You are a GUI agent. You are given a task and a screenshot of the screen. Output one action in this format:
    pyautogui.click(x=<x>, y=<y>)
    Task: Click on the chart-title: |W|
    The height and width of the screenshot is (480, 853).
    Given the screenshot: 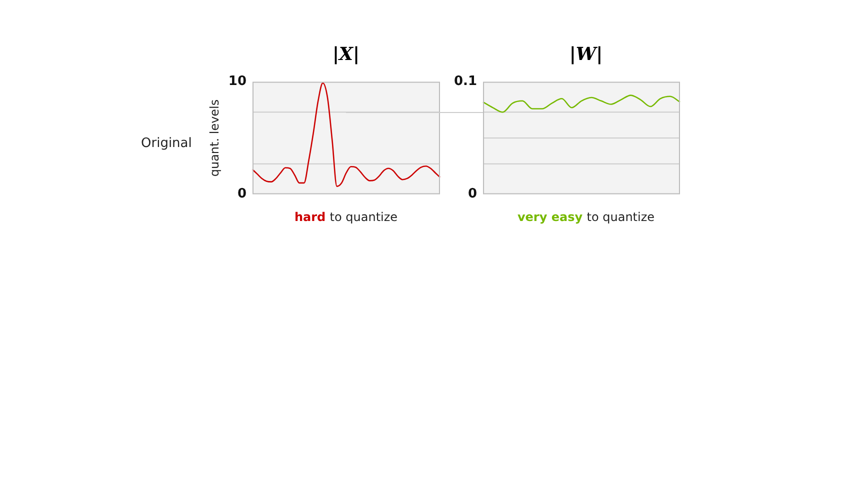 What is the action you would take?
    pyautogui.click(x=586, y=55)
    